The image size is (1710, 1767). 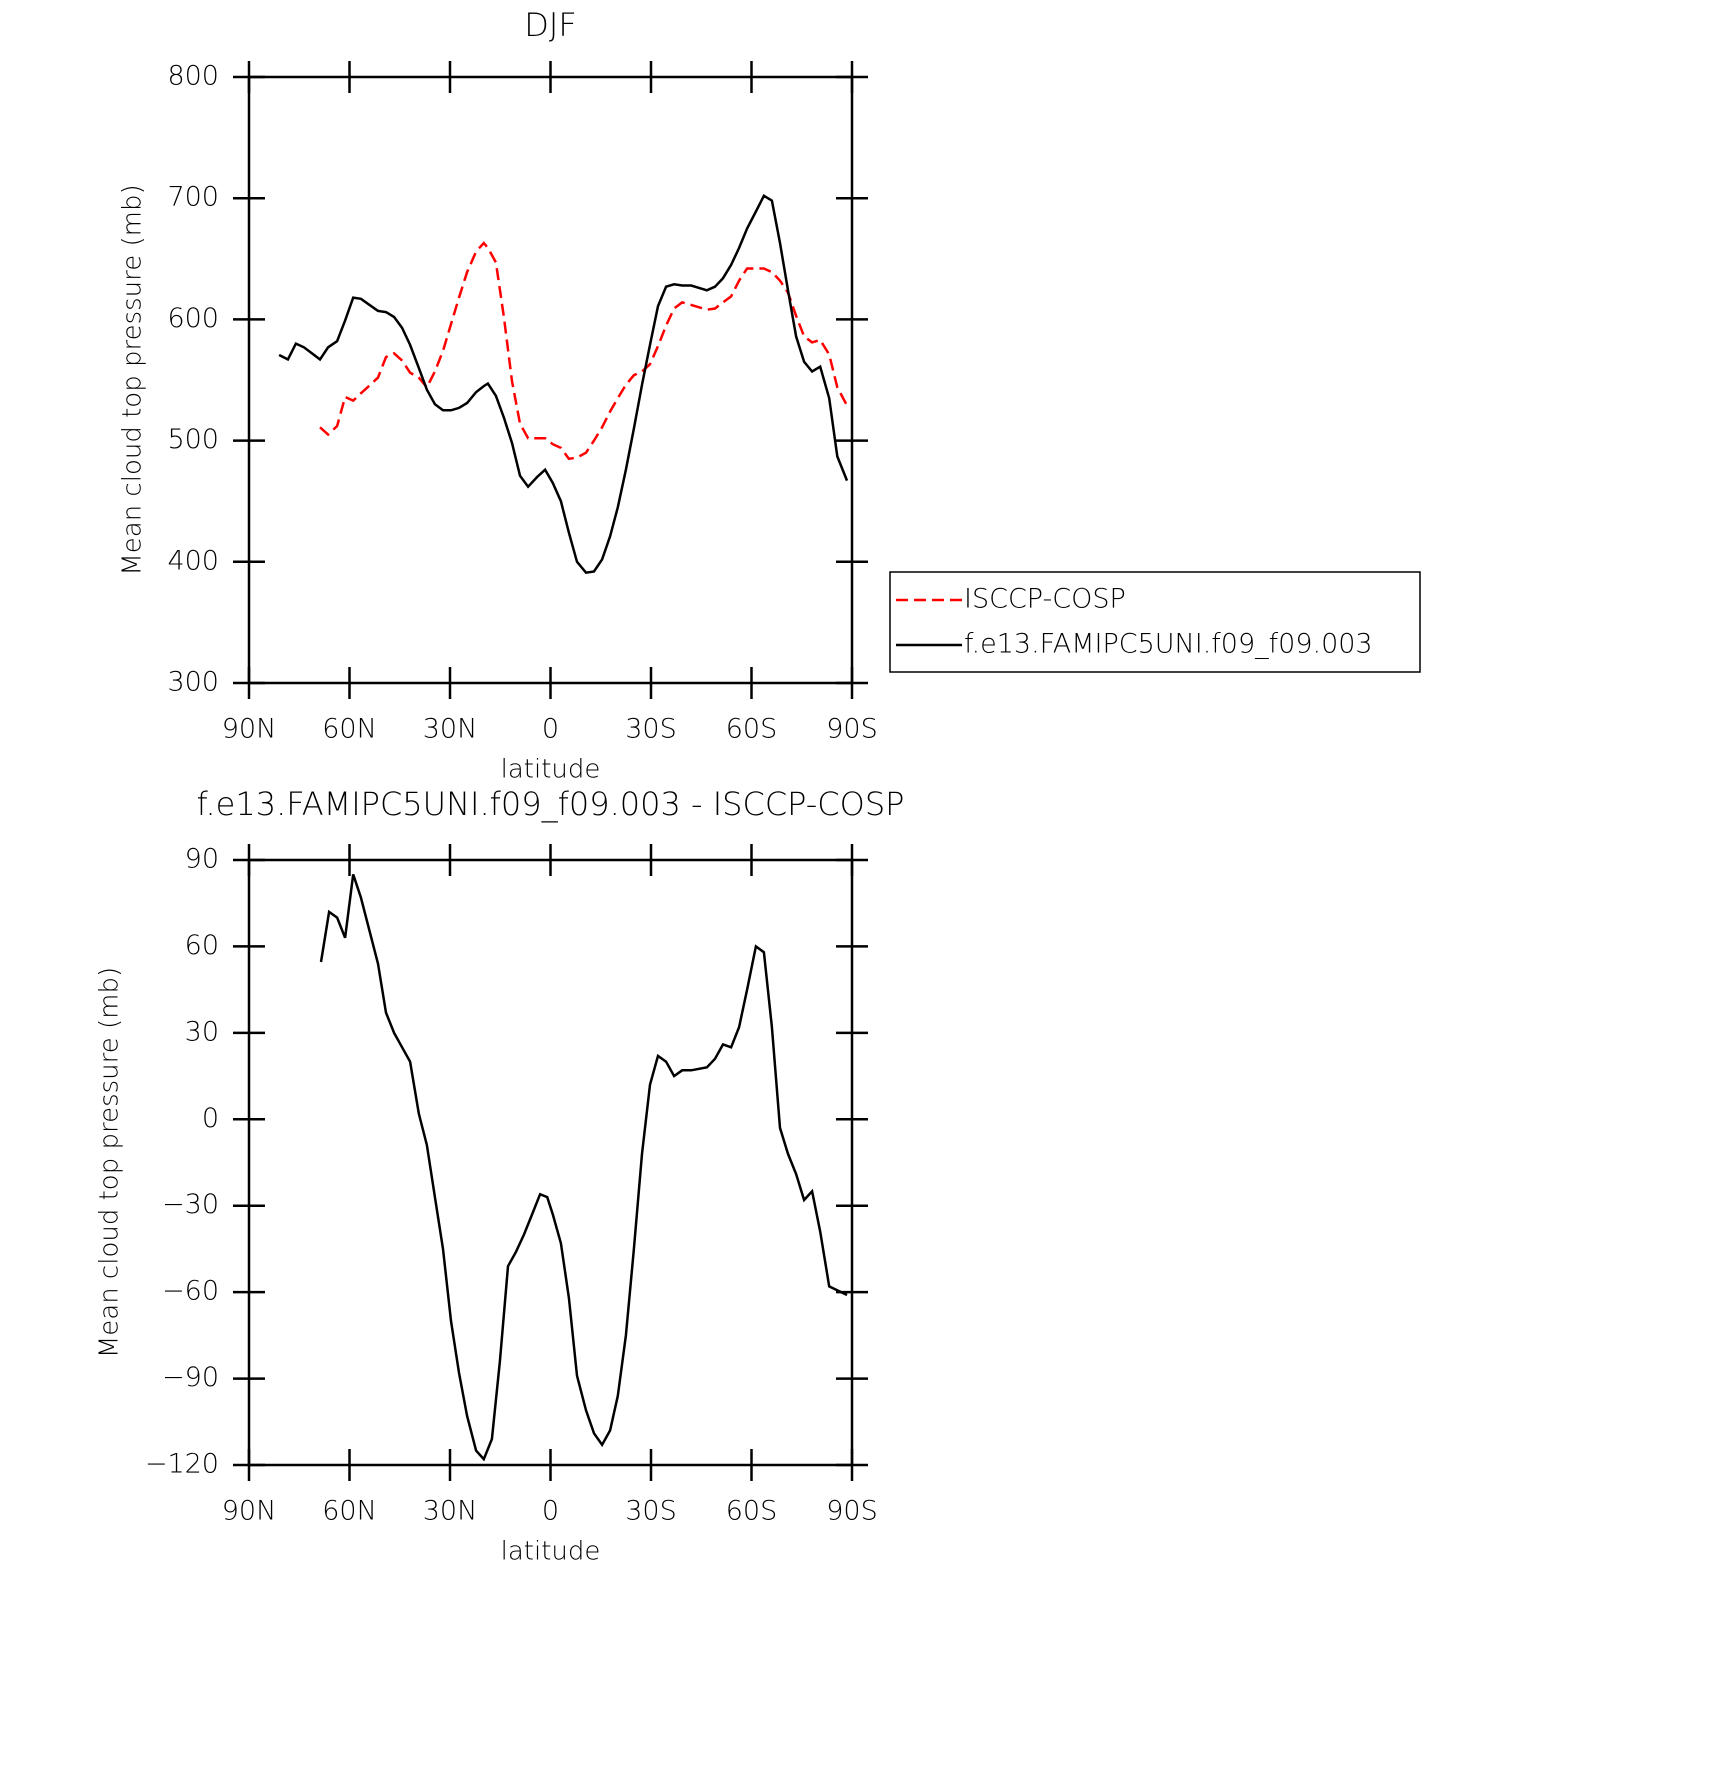 What do you see at coordinates (190, 1291) in the screenshot?
I see `y-tick-label: −60` at bounding box center [190, 1291].